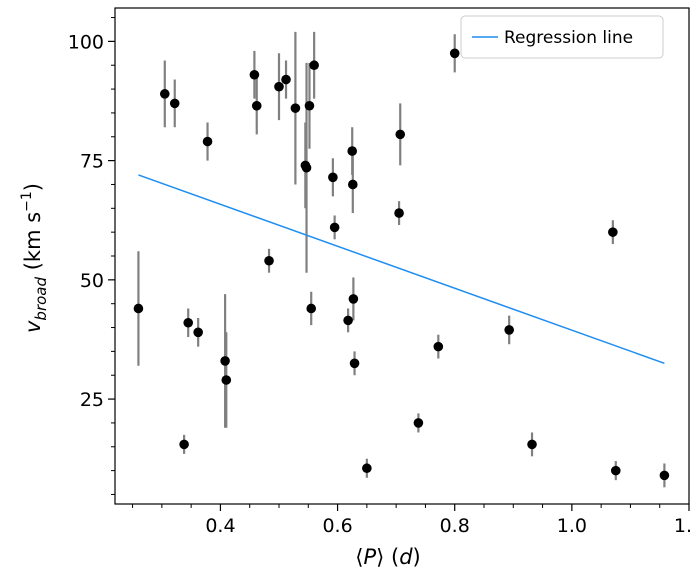 This screenshot has width=692, height=571. Describe the element at coordinates (568, 38) in the screenshot. I see `legend-label: Regression line` at that location.